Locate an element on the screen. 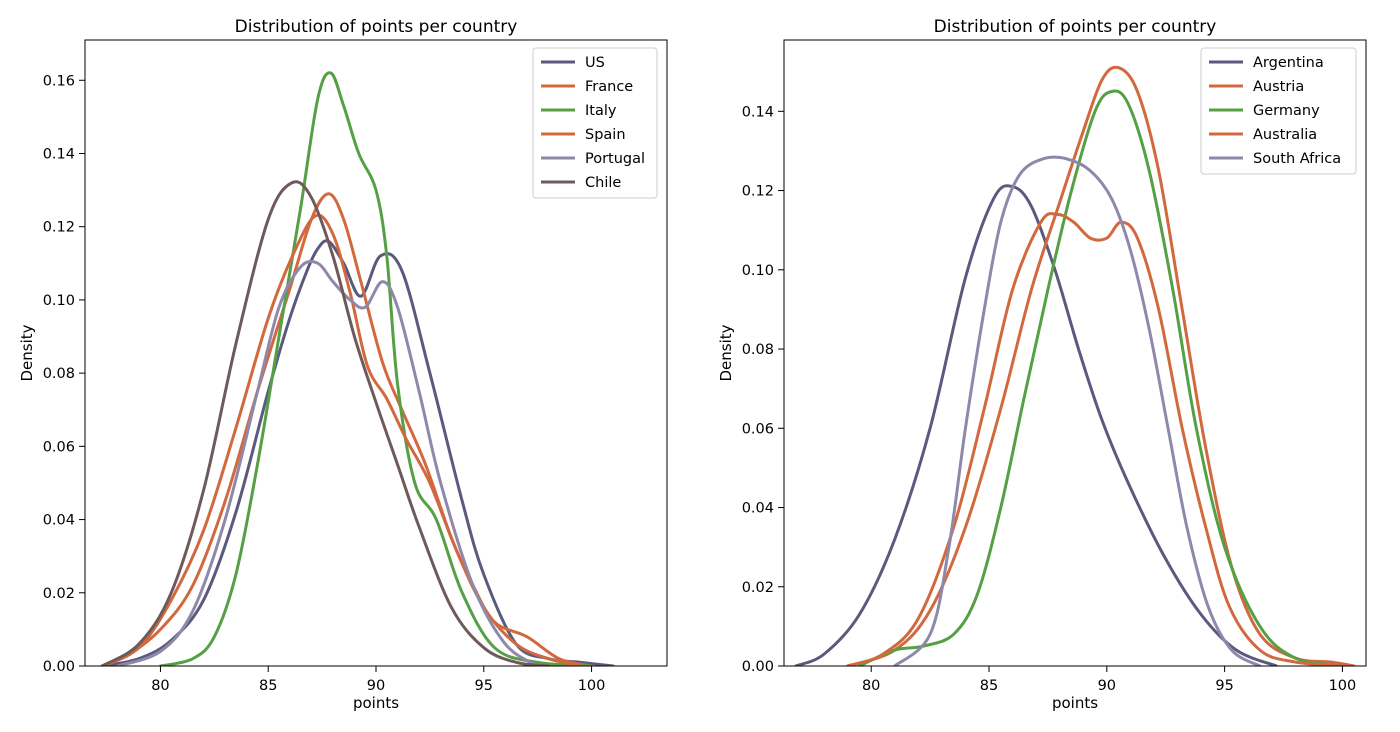 This screenshot has height=732, width=1400. legend: US France Italy Spain Portugal Chile is located at coordinates (595, 123).